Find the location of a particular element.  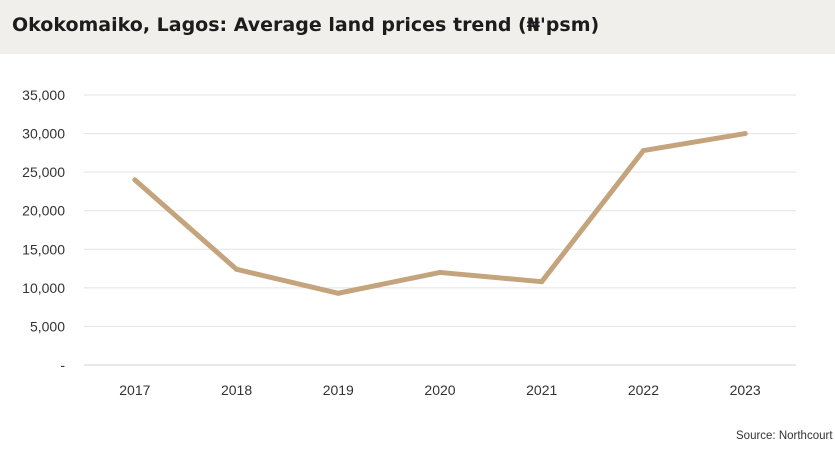

chart-header-bar is located at coordinates (417, 27).